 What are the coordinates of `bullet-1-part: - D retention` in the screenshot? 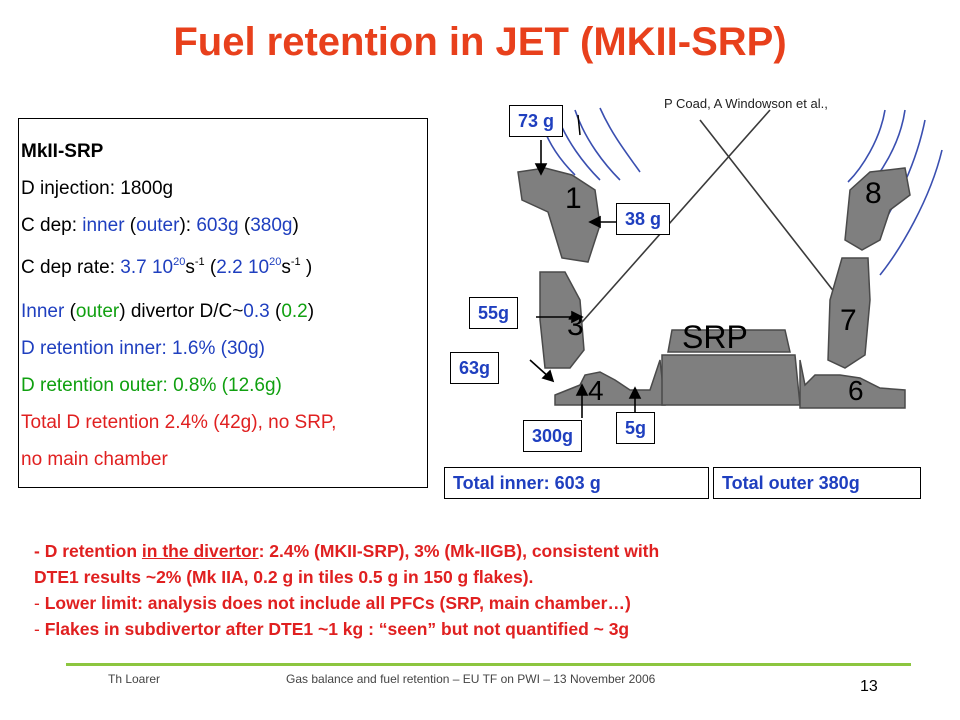 It's located at (88, 551).